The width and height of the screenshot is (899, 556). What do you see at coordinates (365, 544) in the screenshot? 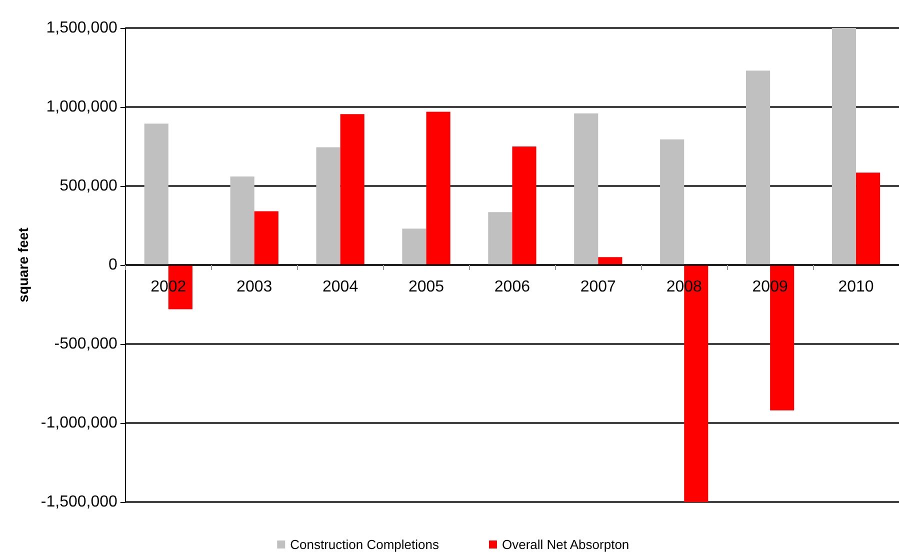
I see `legend-label: Construction Completions` at bounding box center [365, 544].